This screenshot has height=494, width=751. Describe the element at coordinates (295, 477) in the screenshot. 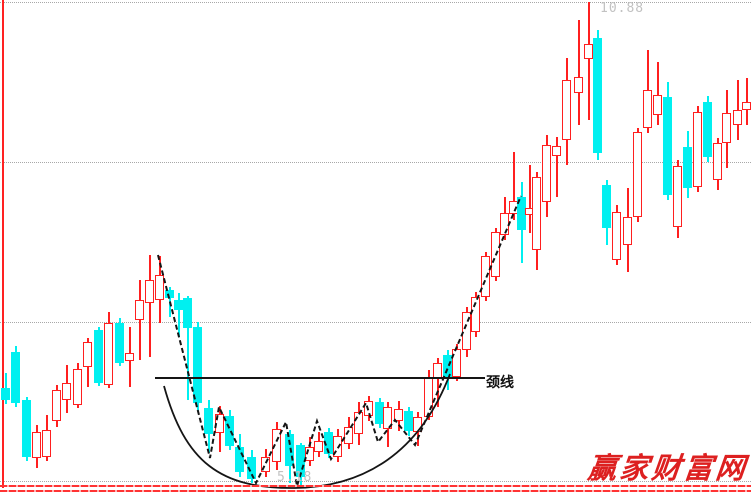

I see `price-label-low: 5.18` at that location.